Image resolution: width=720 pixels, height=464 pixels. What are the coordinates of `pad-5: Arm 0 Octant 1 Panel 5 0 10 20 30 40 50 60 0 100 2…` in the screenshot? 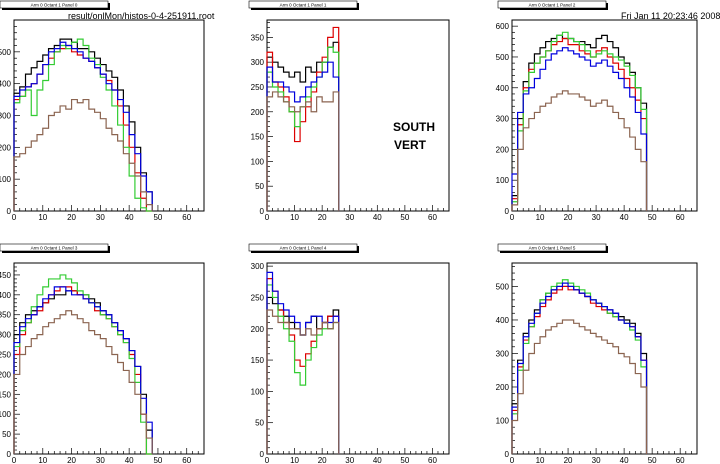 It's located at (597, 353).